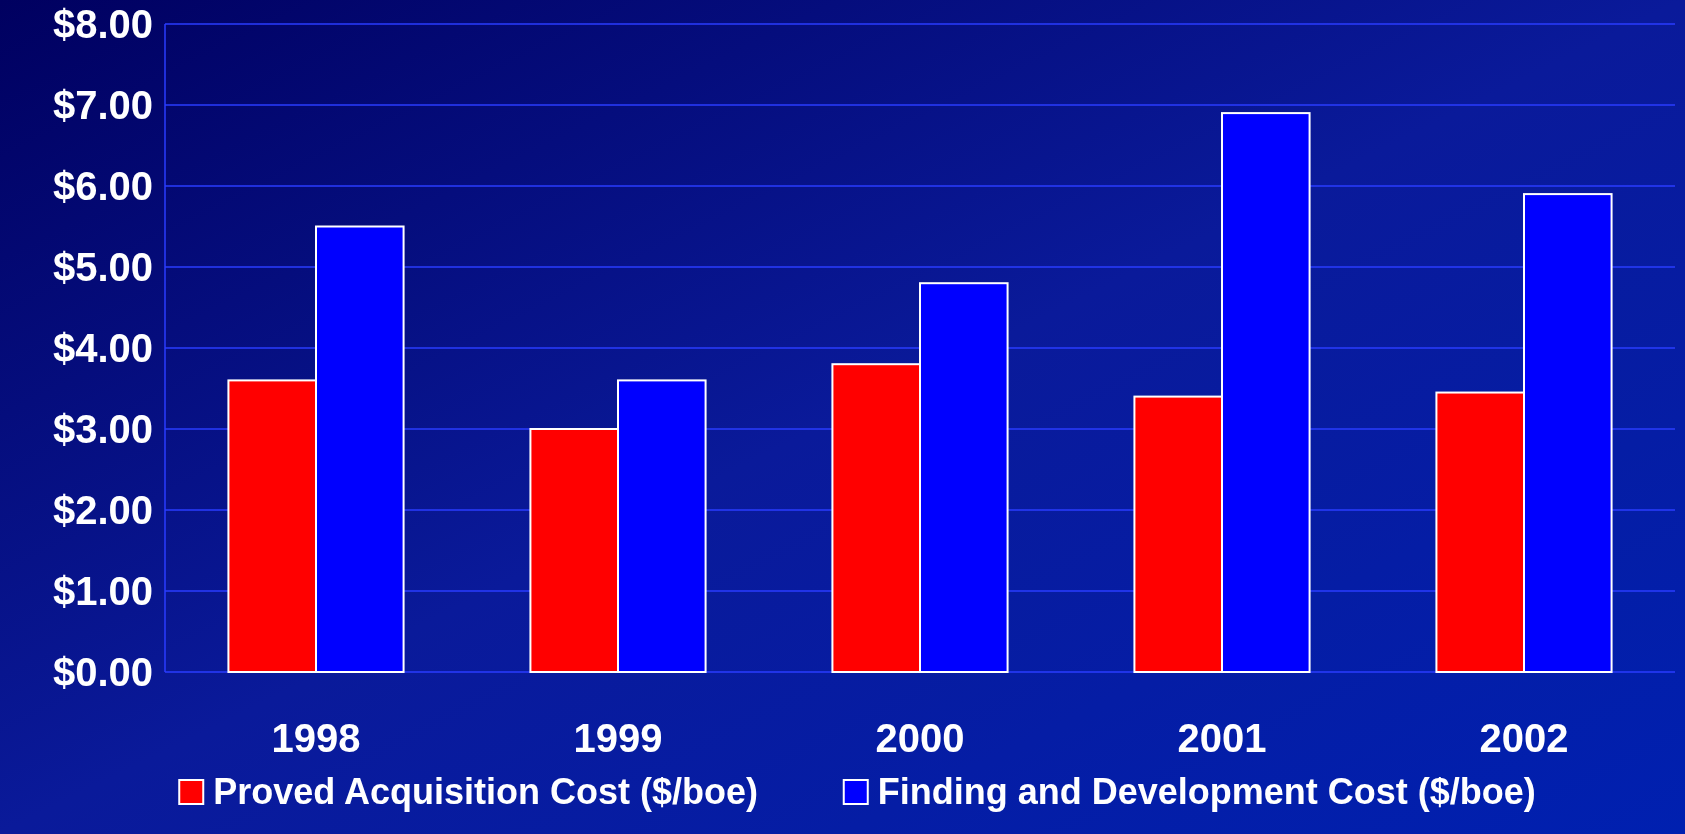  What do you see at coordinates (920, 738) in the screenshot?
I see `x-tick-label: 2000` at bounding box center [920, 738].